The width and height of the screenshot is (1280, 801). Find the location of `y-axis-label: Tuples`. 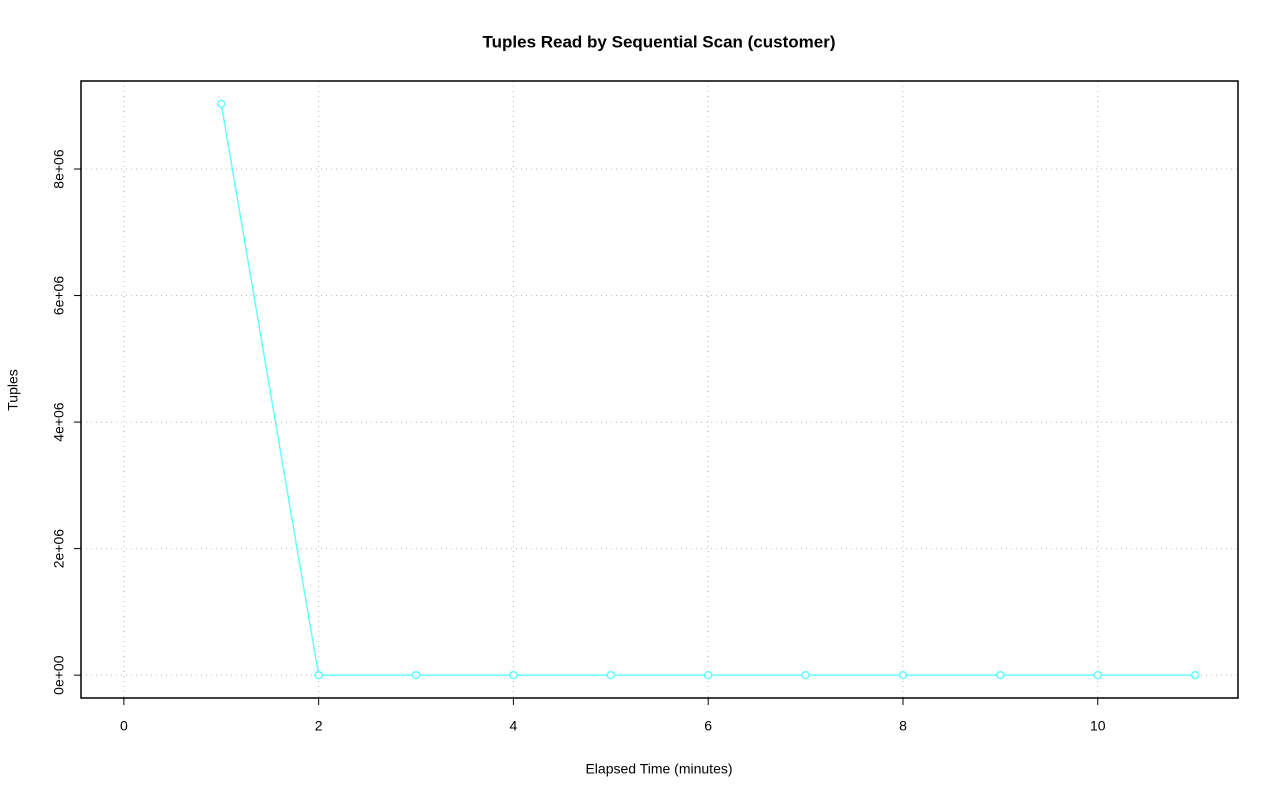

y-axis-label: Tuples is located at coordinates (13, 390).